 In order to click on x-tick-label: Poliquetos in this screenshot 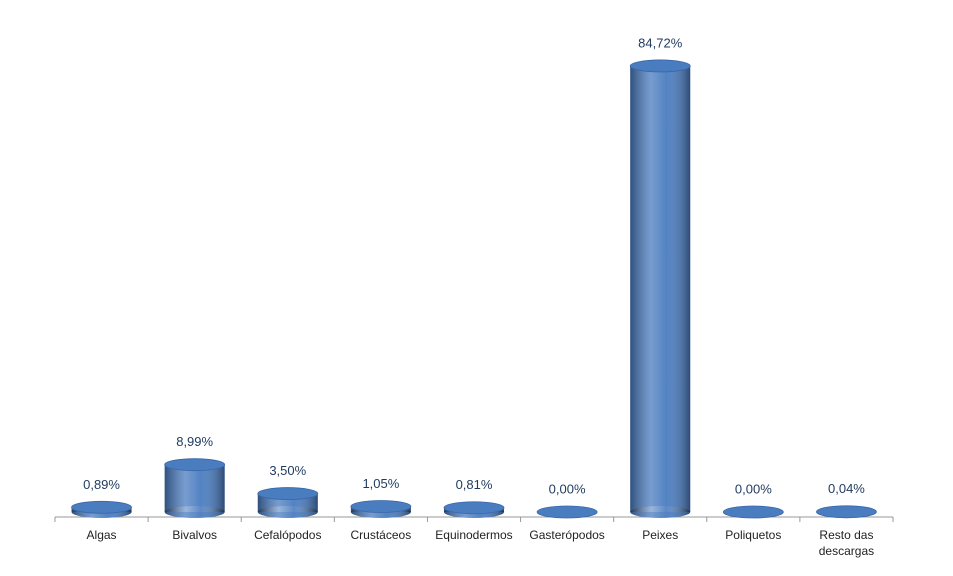, I will do `click(753, 535)`.